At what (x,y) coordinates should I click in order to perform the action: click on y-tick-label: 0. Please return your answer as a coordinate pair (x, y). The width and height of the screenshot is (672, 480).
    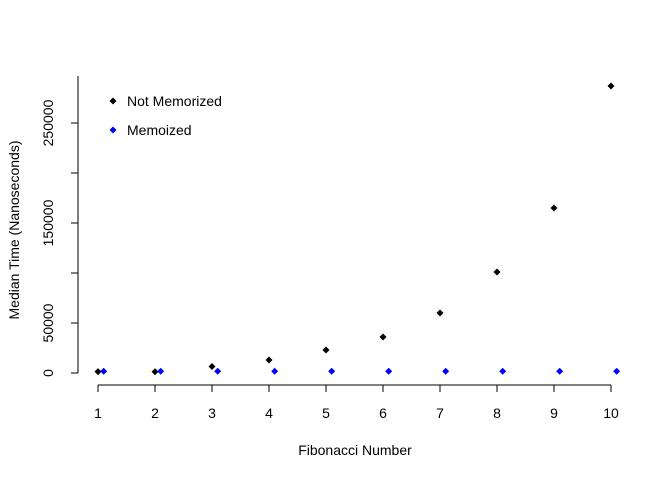
    Looking at the image, I should click on (48, 373).